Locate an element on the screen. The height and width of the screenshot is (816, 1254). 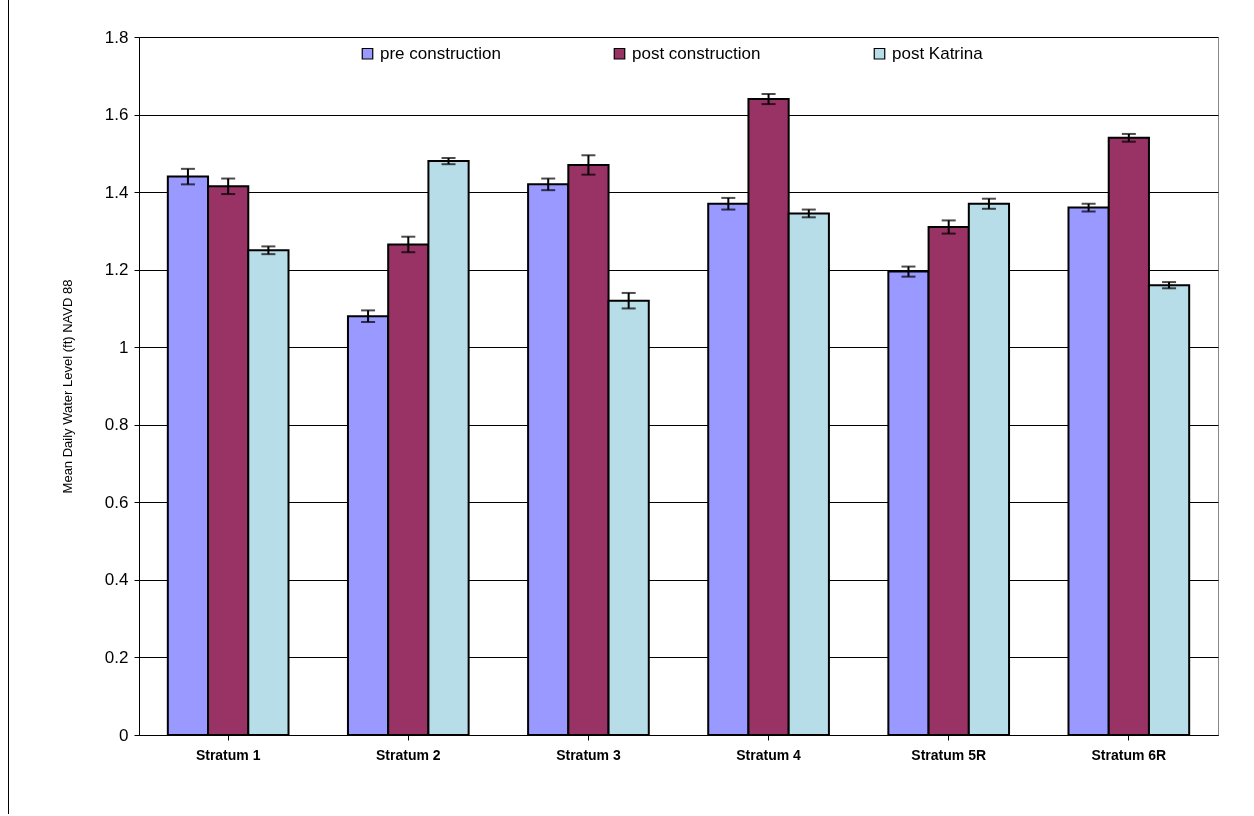
y-tick-label: 0.2 is located at coordinates (116, 657).